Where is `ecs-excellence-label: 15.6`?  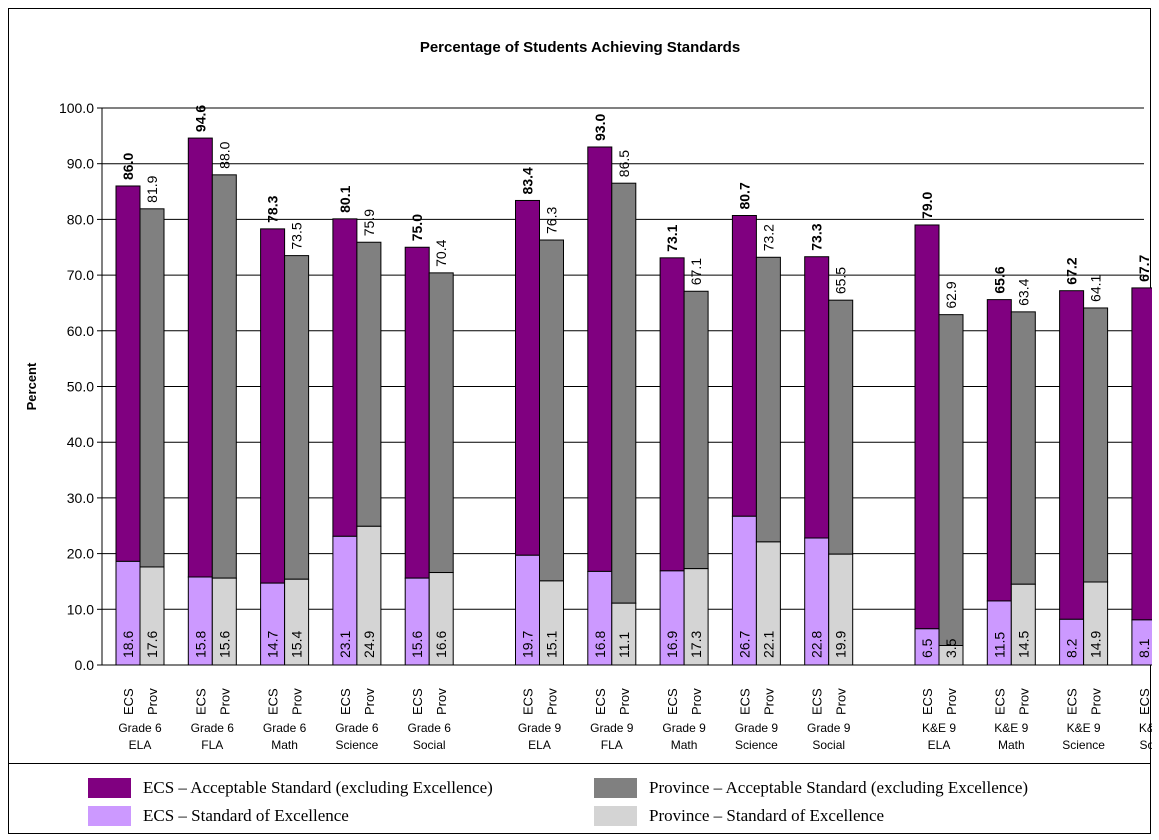
ecs-excellence-label: 15.6 is located at coordinates (417, 644).